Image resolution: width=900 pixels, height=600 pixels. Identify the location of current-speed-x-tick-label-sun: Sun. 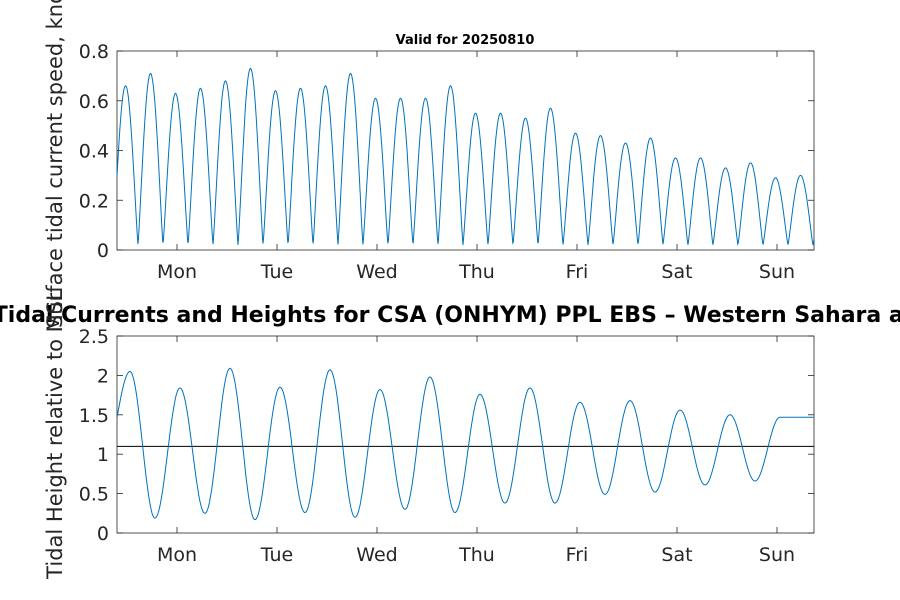
(777, 272).